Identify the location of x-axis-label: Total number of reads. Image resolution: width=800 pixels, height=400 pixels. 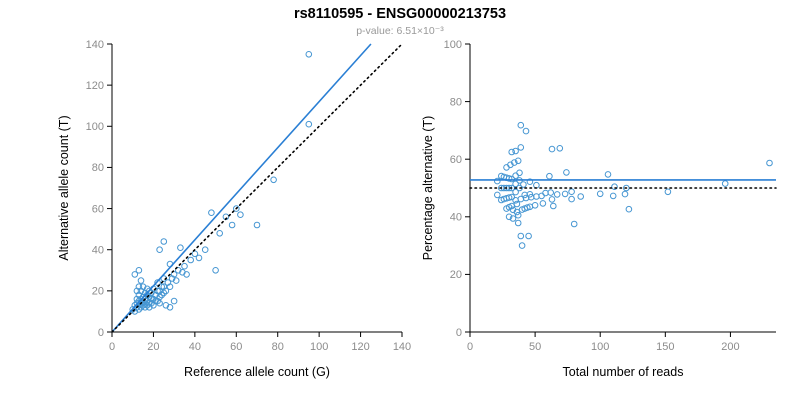
(623, 372).